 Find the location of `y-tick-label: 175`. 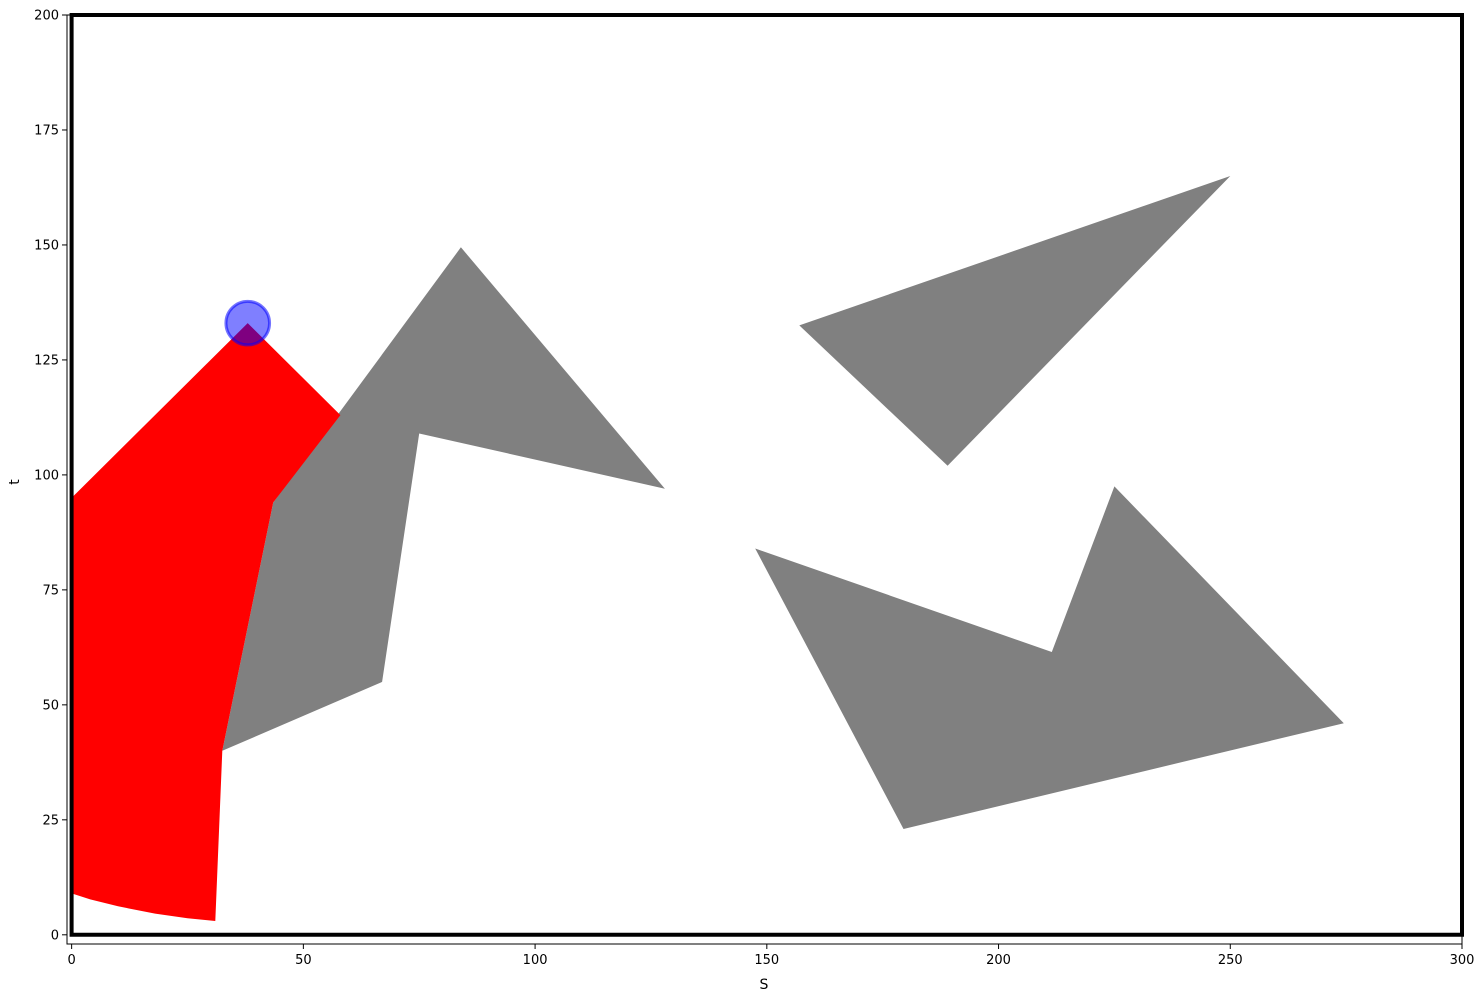

y-tick-label: 175 is located at coordinates (46, 130).